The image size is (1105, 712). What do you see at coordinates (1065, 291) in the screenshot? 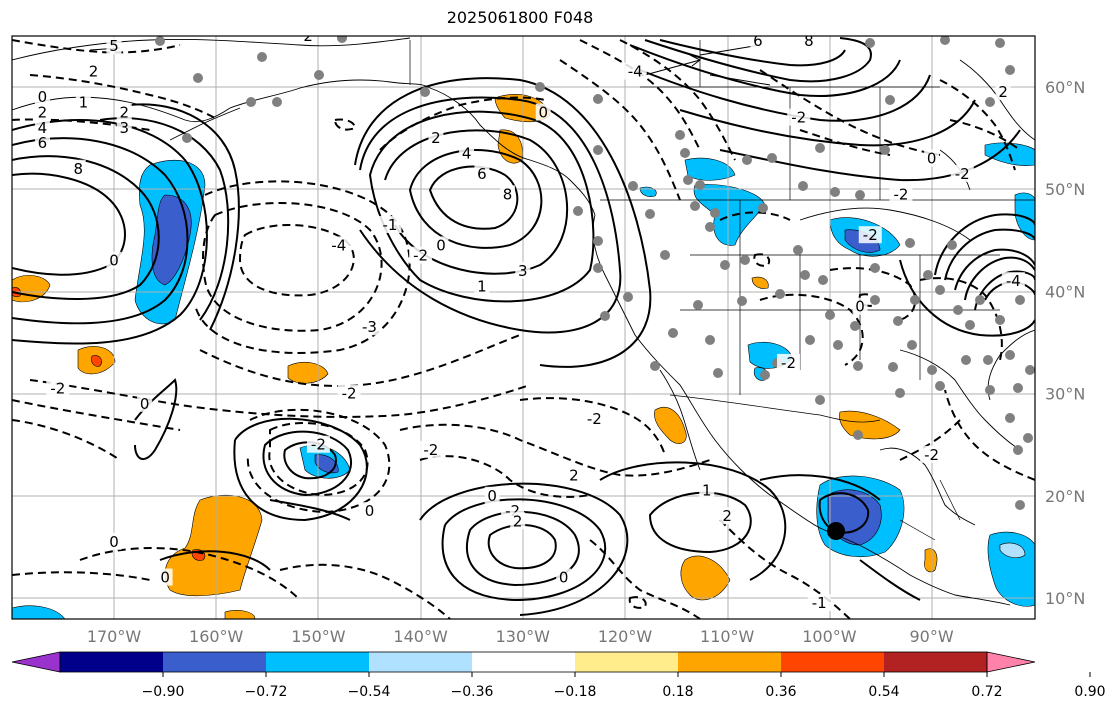
I see `latitude-label: 40°N` at bounding box center [1065, 291].